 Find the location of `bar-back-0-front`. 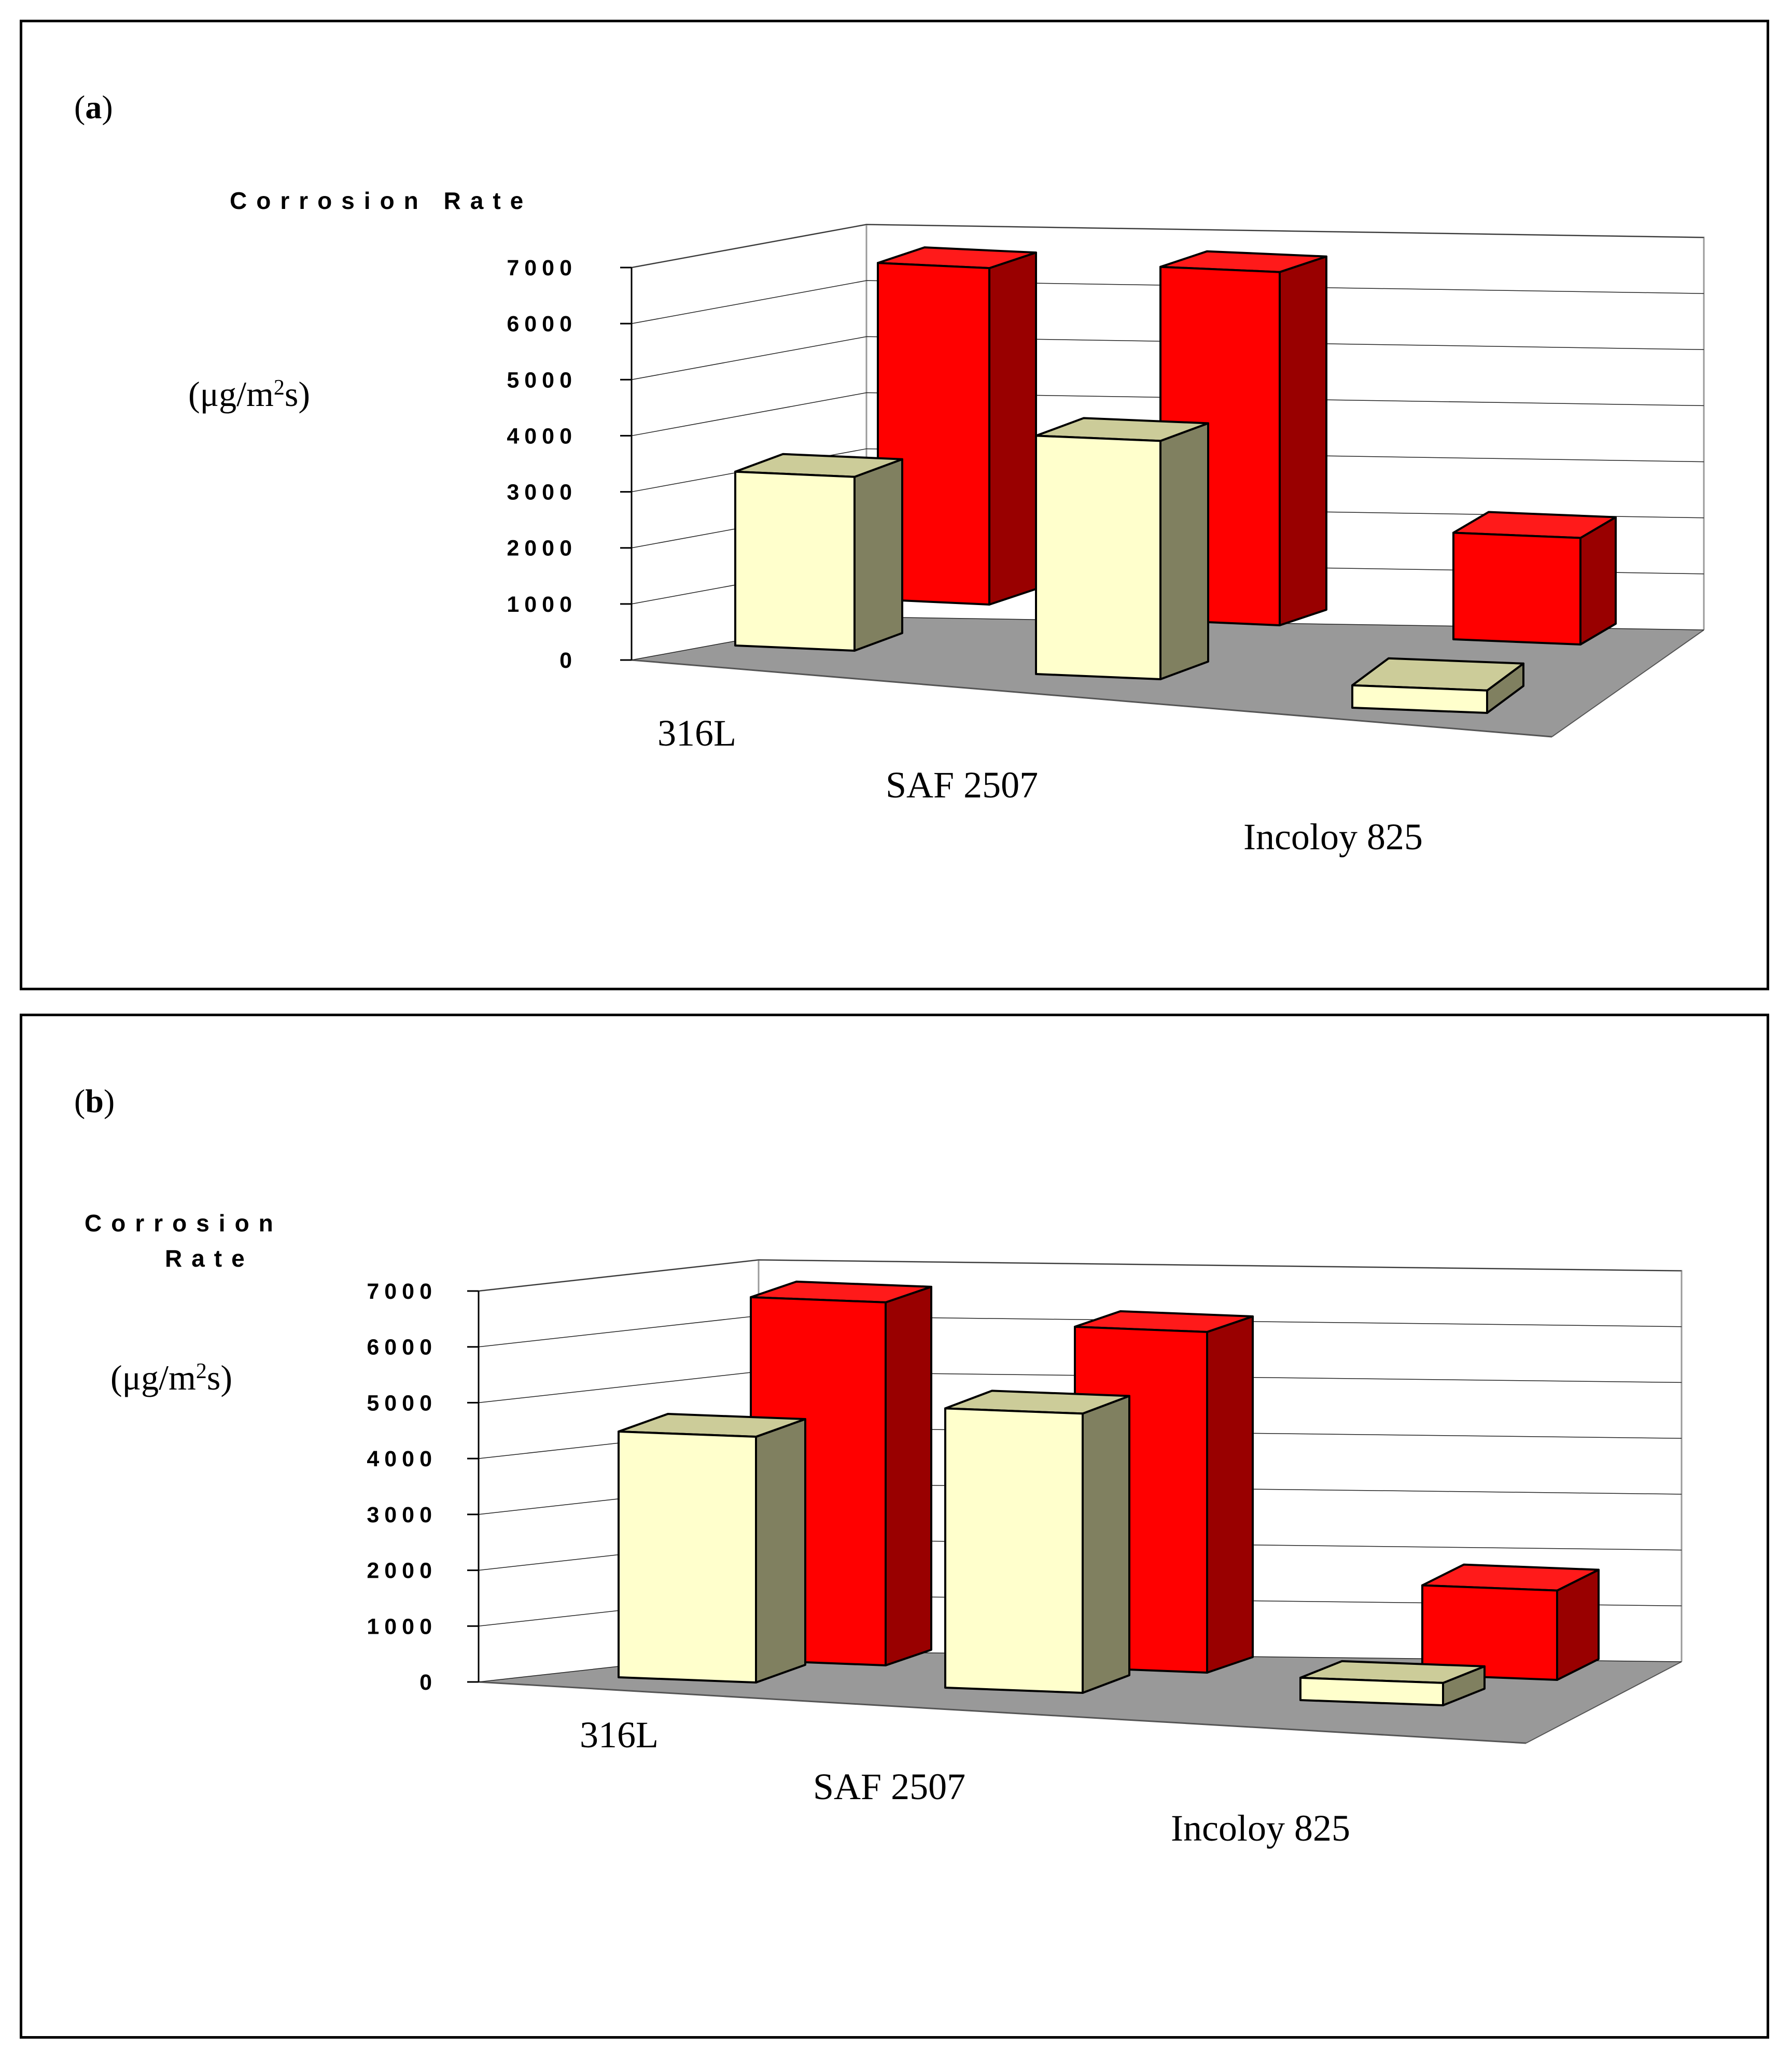

bar-back-0-front is located at coordinates (933, 434).